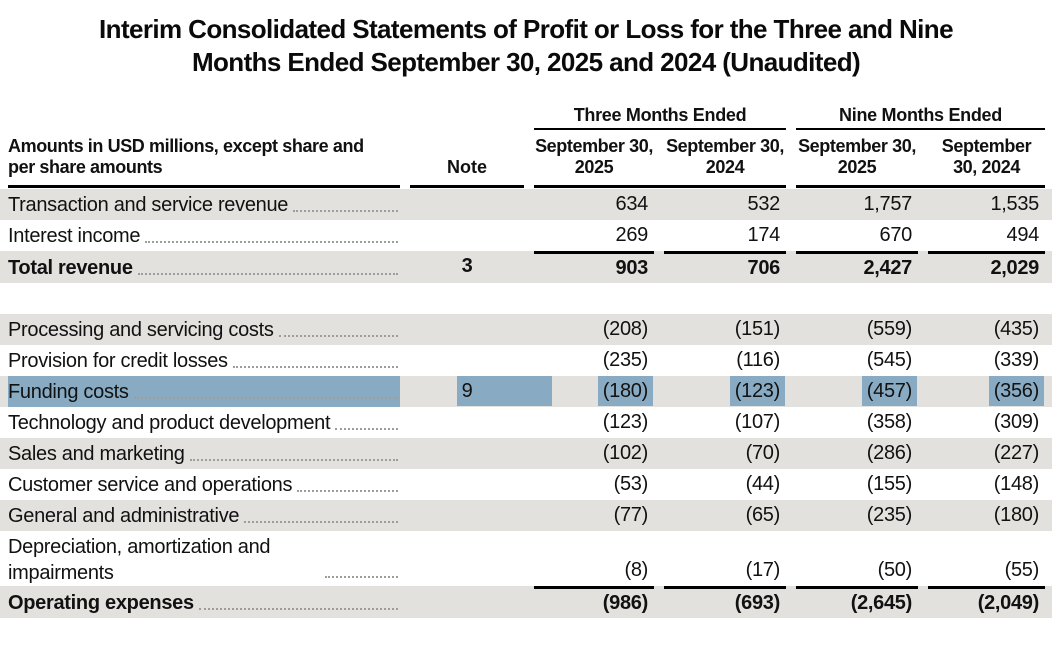 The height and width of the screenshot is (646, 1052). Describe the element at coordinates (118, 361) in the screenshot. I see `row-label: Provision for credit losses` at that location.